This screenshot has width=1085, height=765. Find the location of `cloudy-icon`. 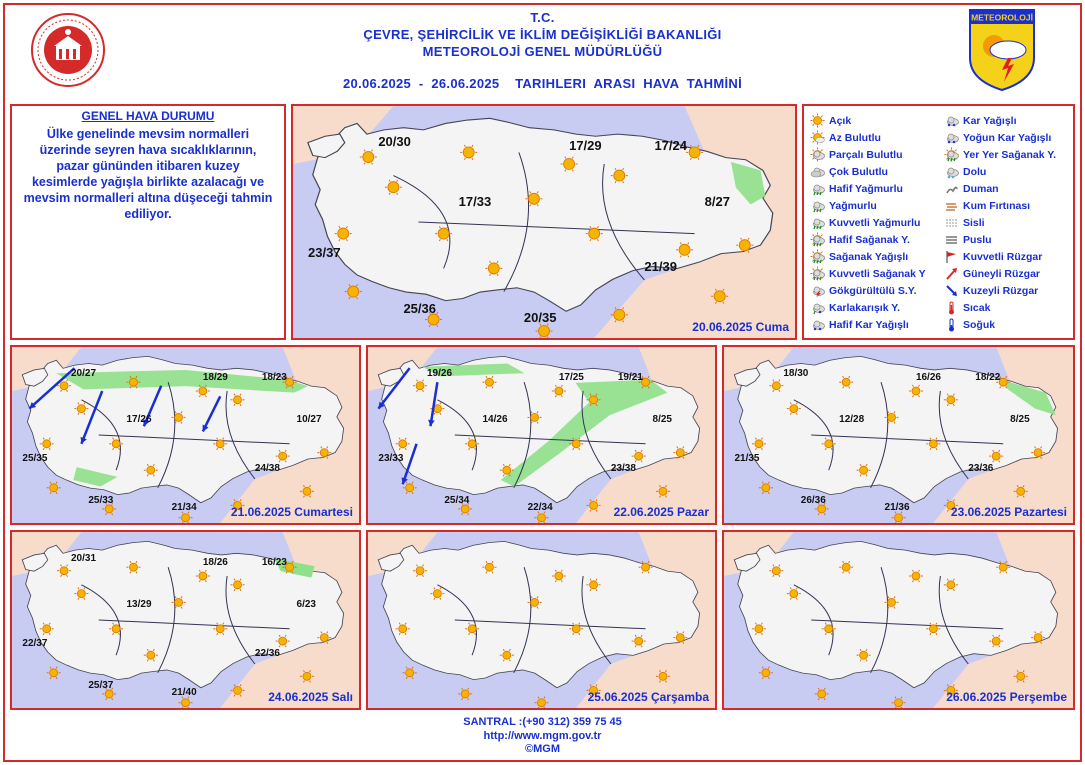

cloudy-icon is located at coordinates (817, 171).